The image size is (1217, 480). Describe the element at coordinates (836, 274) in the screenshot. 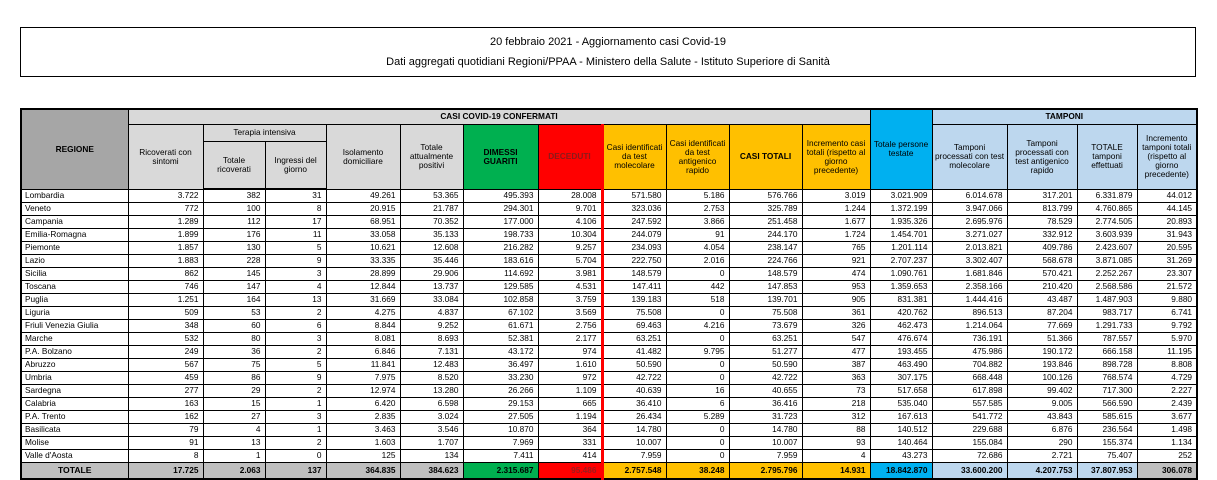

I see `value-cell: 474` at that location.